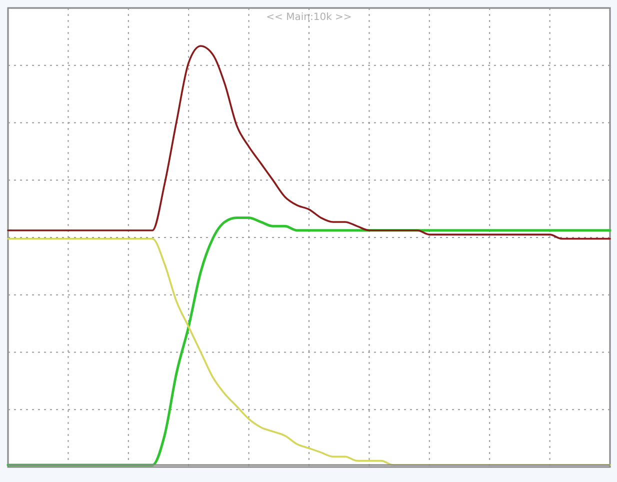 The height and width of the screenshot is (482, 617). Describe the element at coordinates (309, 17) in the screenshot. I see `text: << Main:10k >>` at that location.